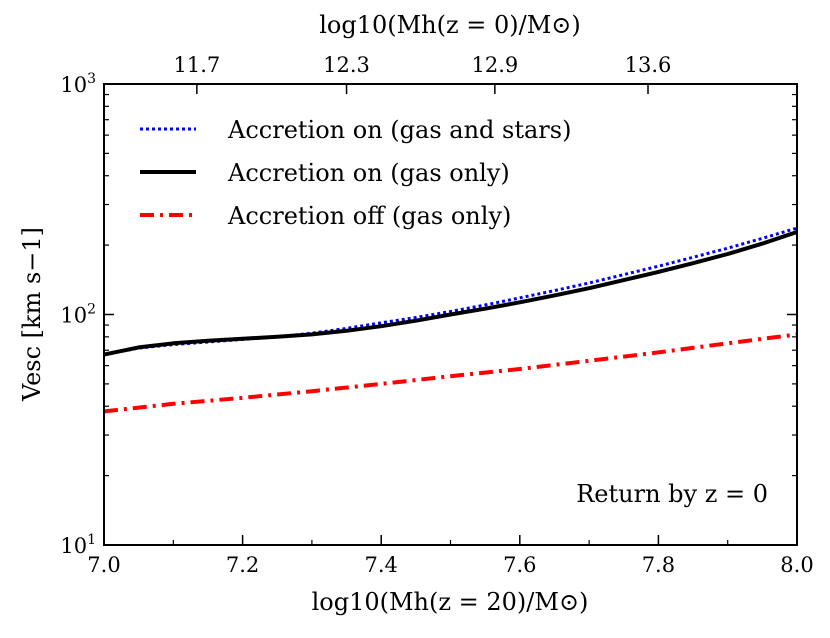  Describe the element at coordinates (369, 216) in the screenshot. I see `legend-label-accretion-off: Accretion off (gas only)` at that location.